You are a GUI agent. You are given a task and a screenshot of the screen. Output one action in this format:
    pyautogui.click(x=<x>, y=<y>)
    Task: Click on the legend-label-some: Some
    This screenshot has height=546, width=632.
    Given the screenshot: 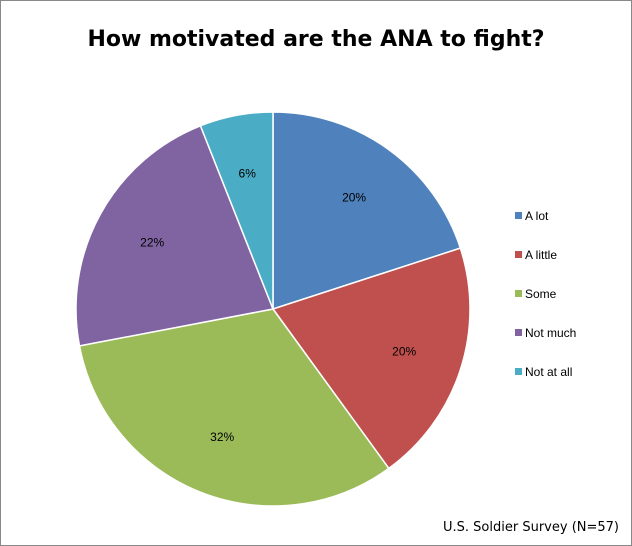 What is the action you would take?
    pyautogui.click(x=541, y=294)
    